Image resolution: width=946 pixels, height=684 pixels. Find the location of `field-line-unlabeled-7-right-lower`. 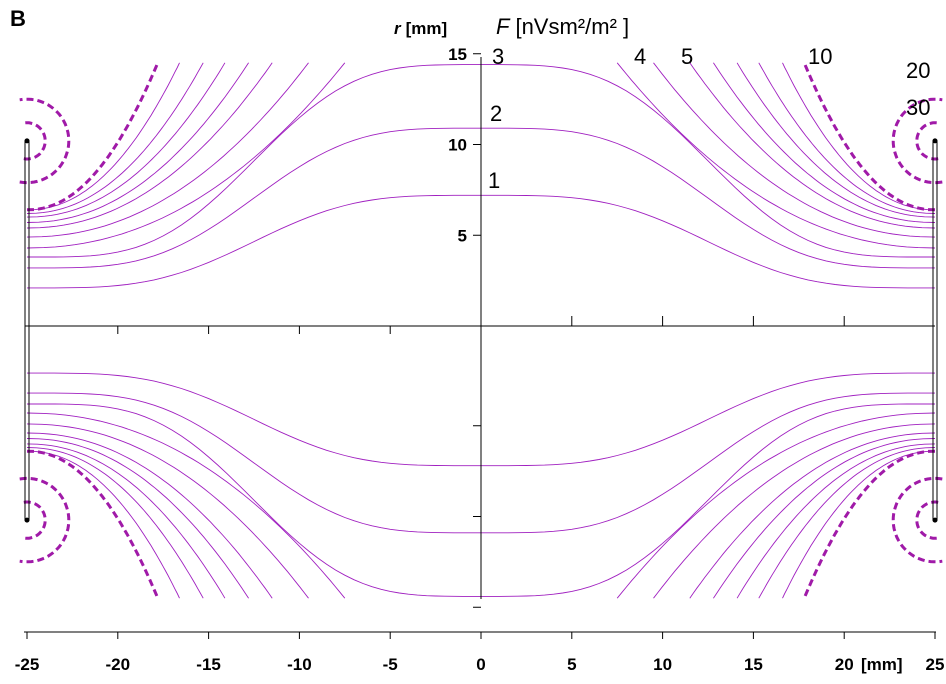

field-line-unlabeled-7-right-lower is located at coordinates (836, 521).